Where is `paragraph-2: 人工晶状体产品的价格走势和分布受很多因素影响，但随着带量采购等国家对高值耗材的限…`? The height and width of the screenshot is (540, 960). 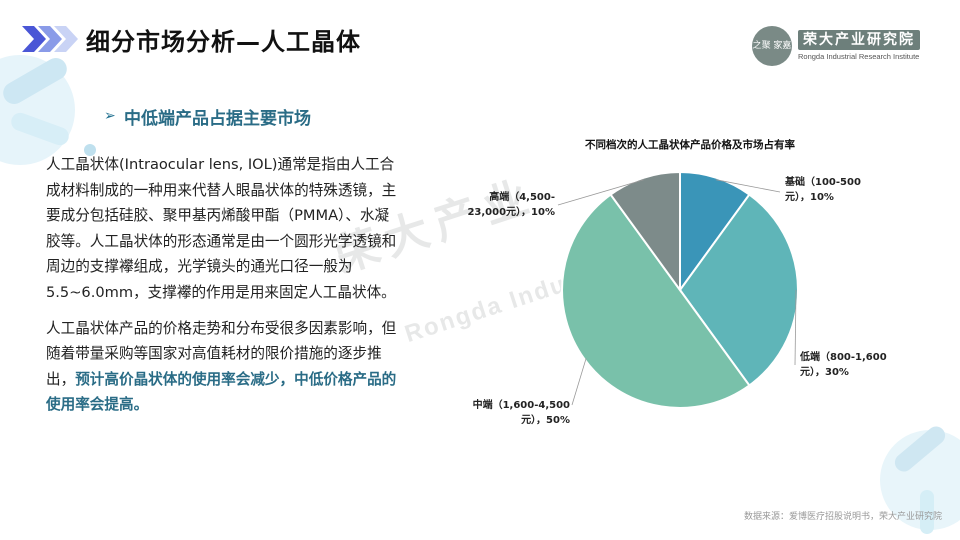 paragraph-2: 人工晶状体产品的价格走势和分布受很多因素影响，但随着带量采购等国家对高值耗材的限… is located at coordinates (224, 367).